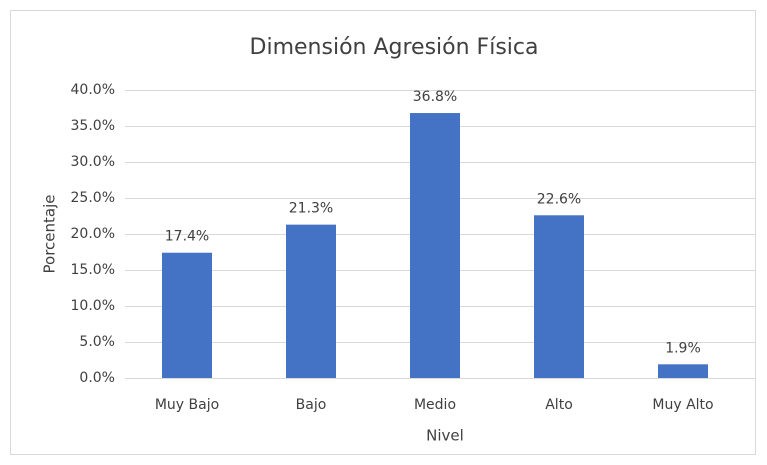  I want to click on data-label: 22.6%, so click(559, 199).